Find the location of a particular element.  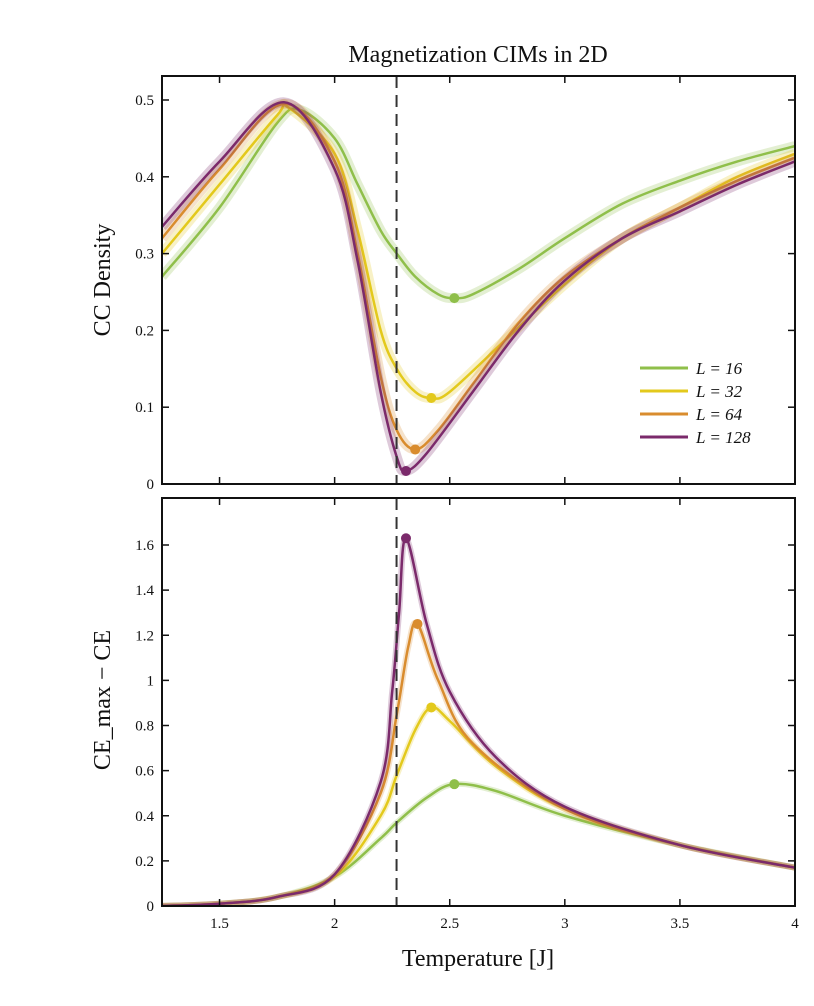

y-tick-label: 1.2 is located at coordinates (144, 636).